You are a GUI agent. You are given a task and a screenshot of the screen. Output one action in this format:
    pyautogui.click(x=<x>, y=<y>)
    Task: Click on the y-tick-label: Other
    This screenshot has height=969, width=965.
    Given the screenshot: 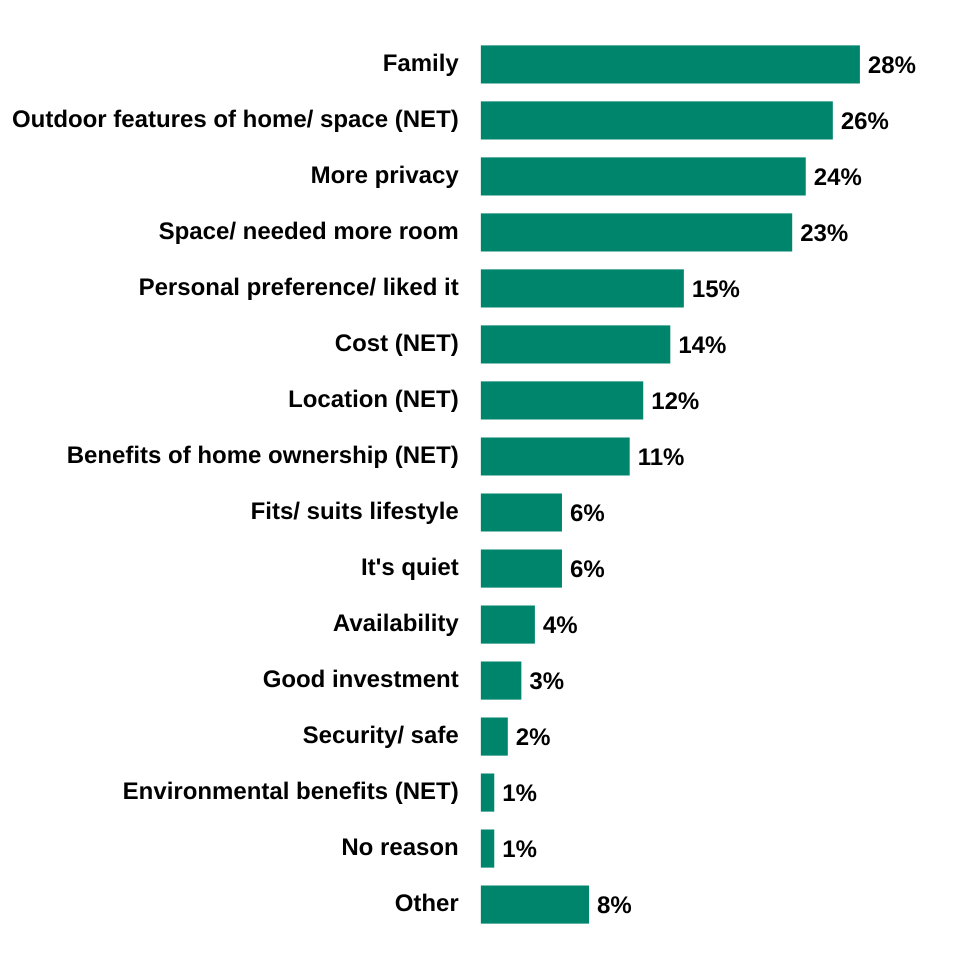 What is the action you would take?
    pyautogui.click(x=426, y=904)
    